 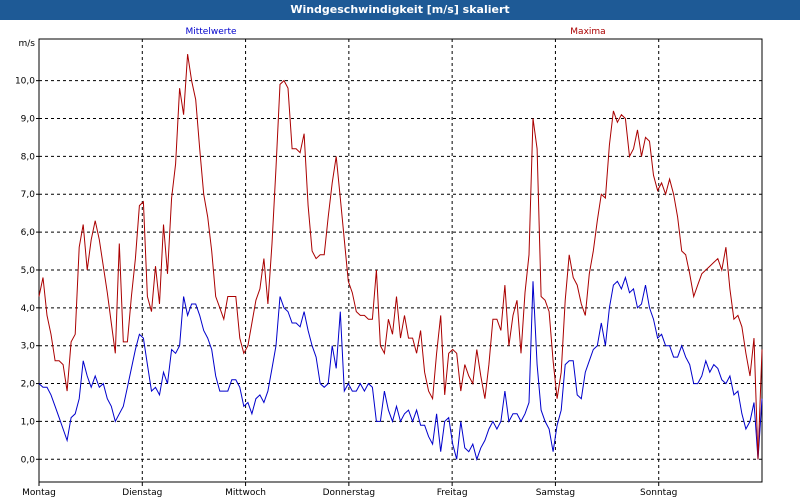 I want to click on x-tick-day-label: Montag, so click(x=39, y=493).